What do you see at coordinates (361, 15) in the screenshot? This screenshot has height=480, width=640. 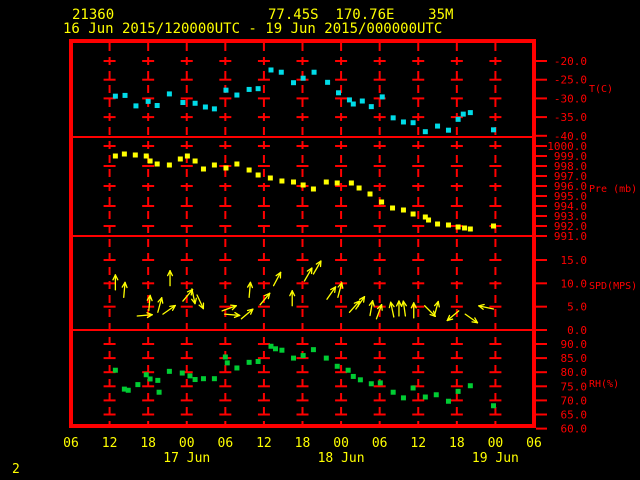 I see `station-position: 77.45S 170.76E 35M` at bounding box center [361, 15].